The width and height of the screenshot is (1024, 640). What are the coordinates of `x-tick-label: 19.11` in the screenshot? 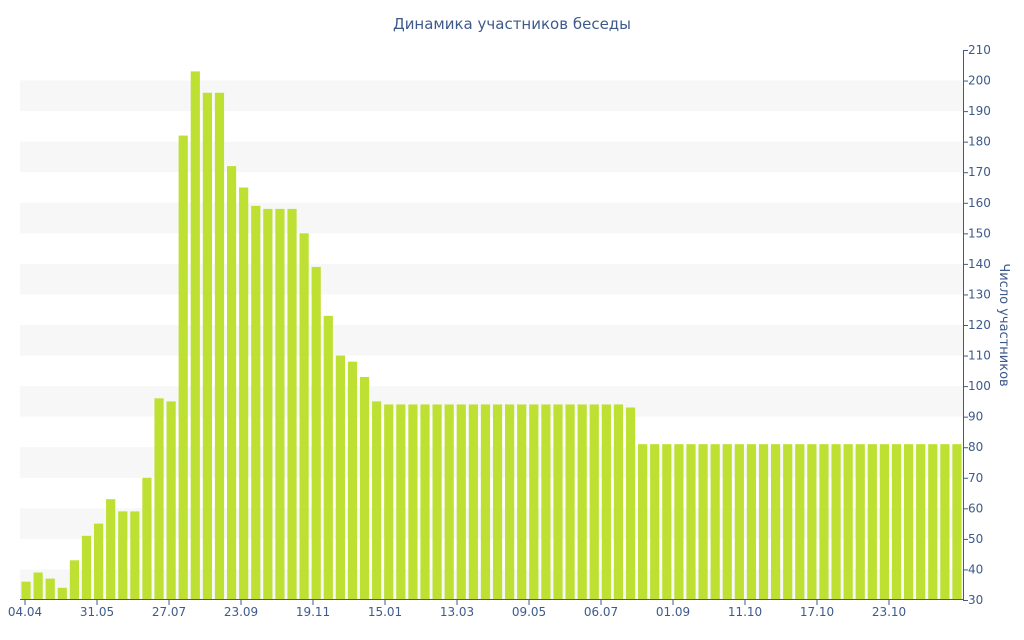 It's located at (313, 612).